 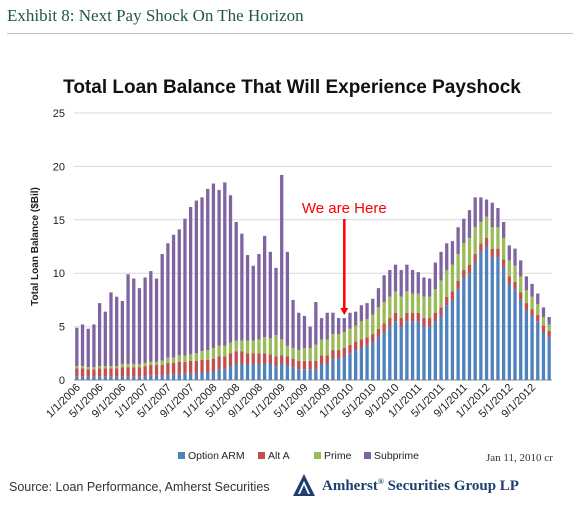 I want to click on legend-label: Prime, so click(x=338, y=456).